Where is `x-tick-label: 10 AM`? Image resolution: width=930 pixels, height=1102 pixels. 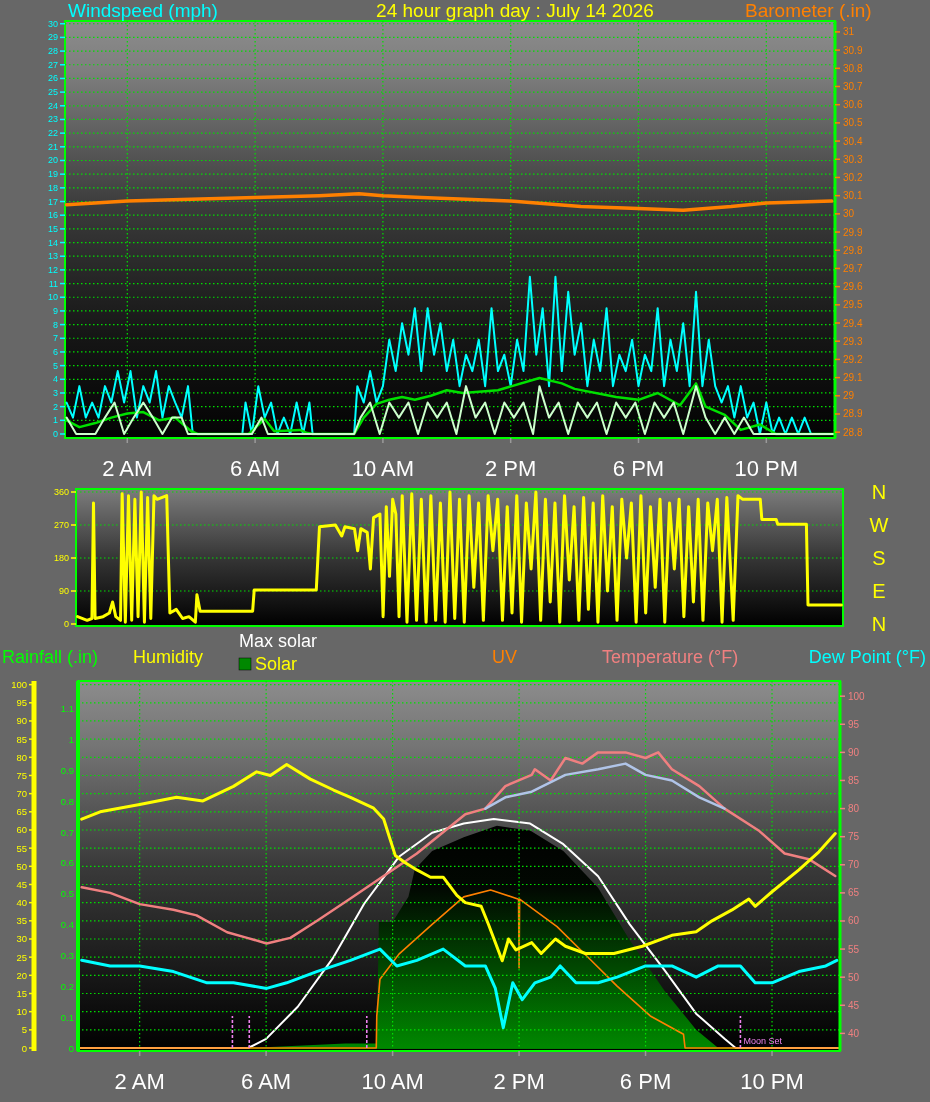
x-tick-label: 10 AM is located at coordinates (392, 1081).